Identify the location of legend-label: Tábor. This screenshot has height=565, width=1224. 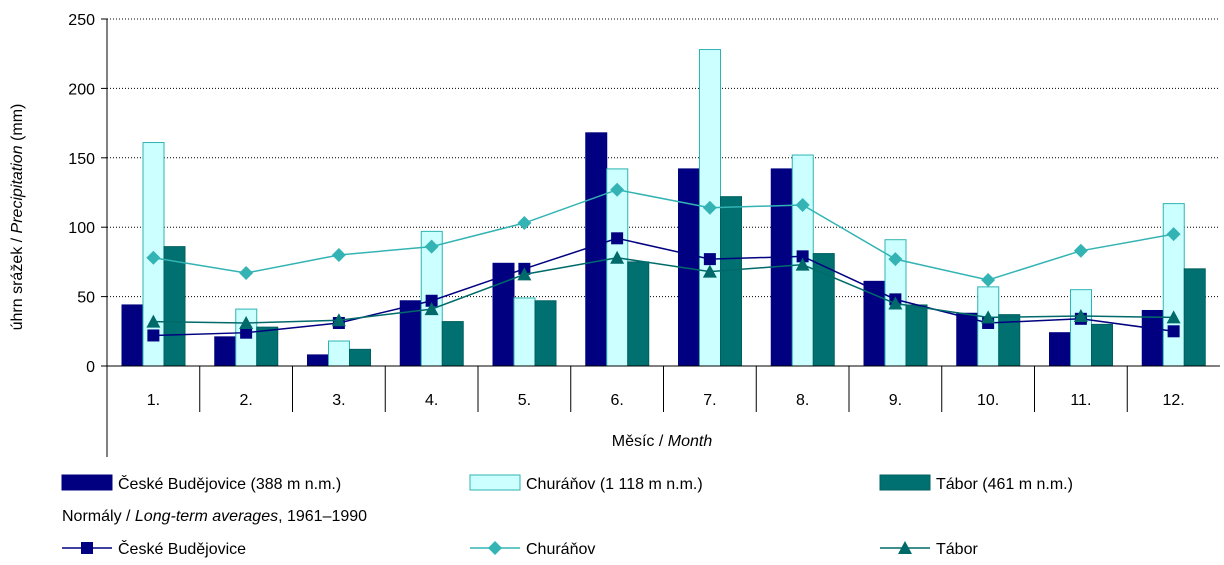
(957, 549).